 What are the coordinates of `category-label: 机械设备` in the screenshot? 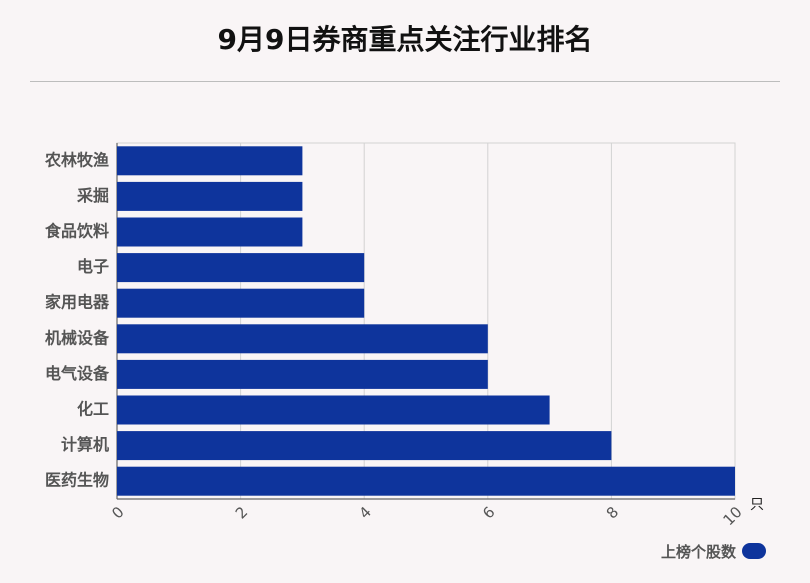 It's located at (77, 337).